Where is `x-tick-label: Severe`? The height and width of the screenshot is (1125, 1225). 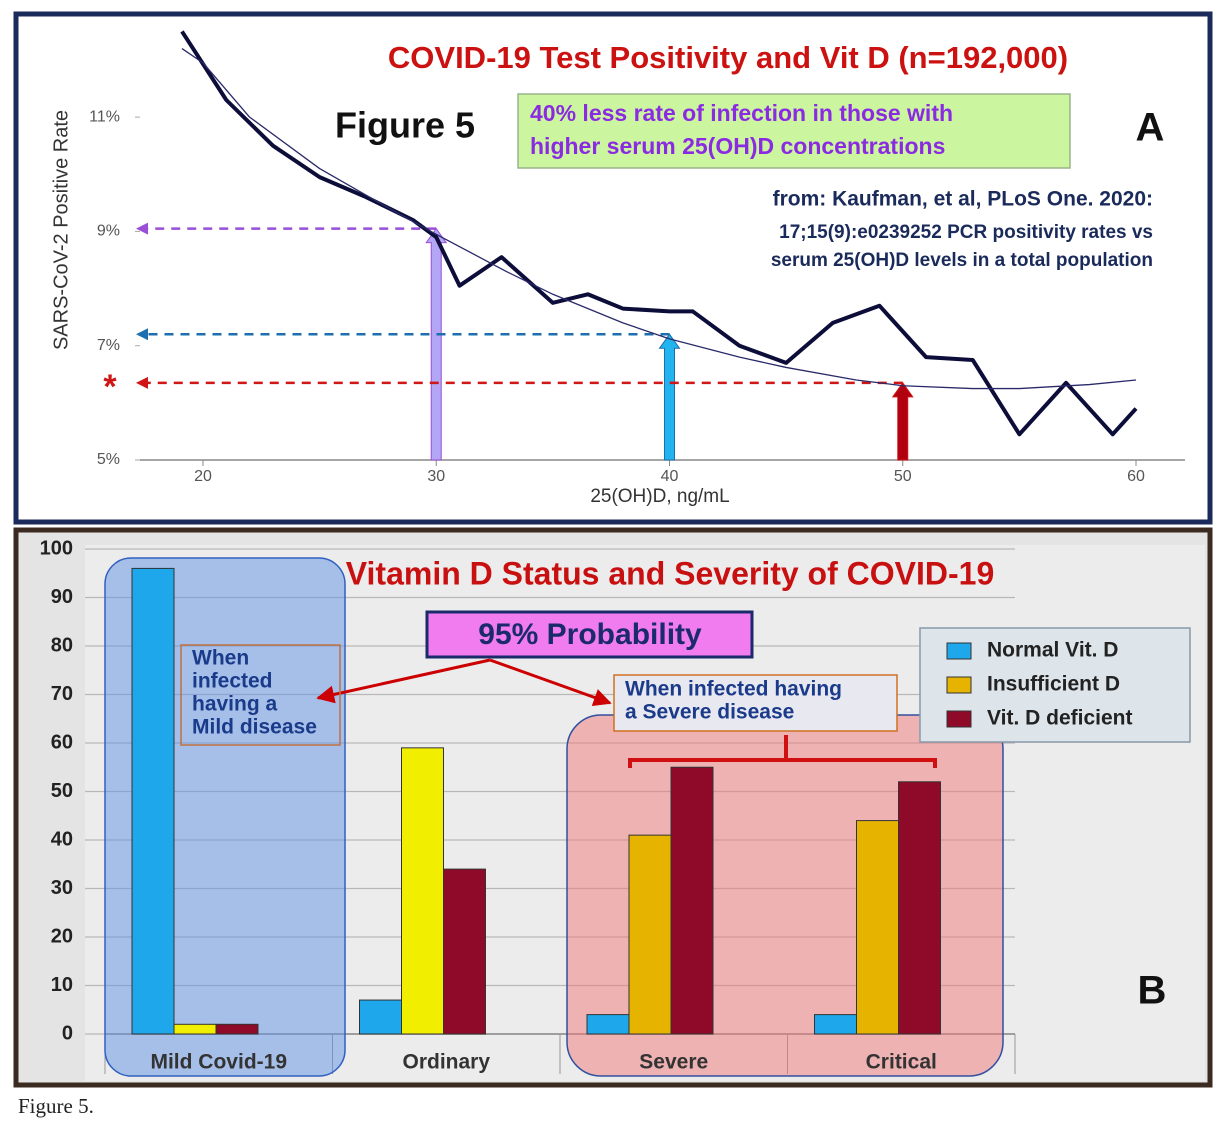 x-tick-label: Severe is located at coordinates (673, 1062).